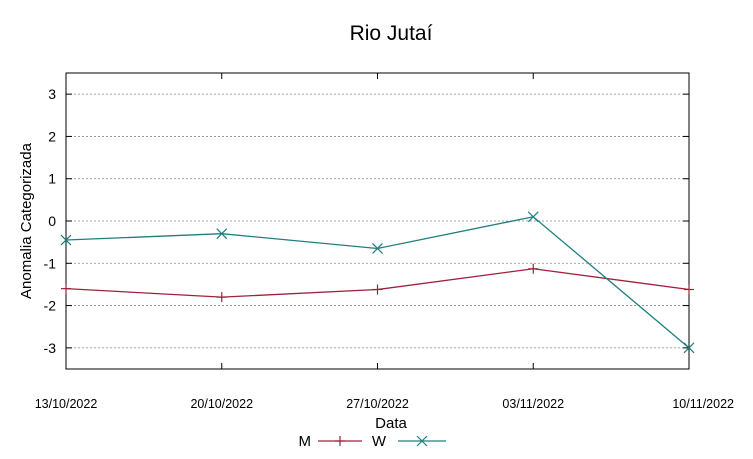  I want to click on x-tick-label: 10/11/2022, so click(703, 404).